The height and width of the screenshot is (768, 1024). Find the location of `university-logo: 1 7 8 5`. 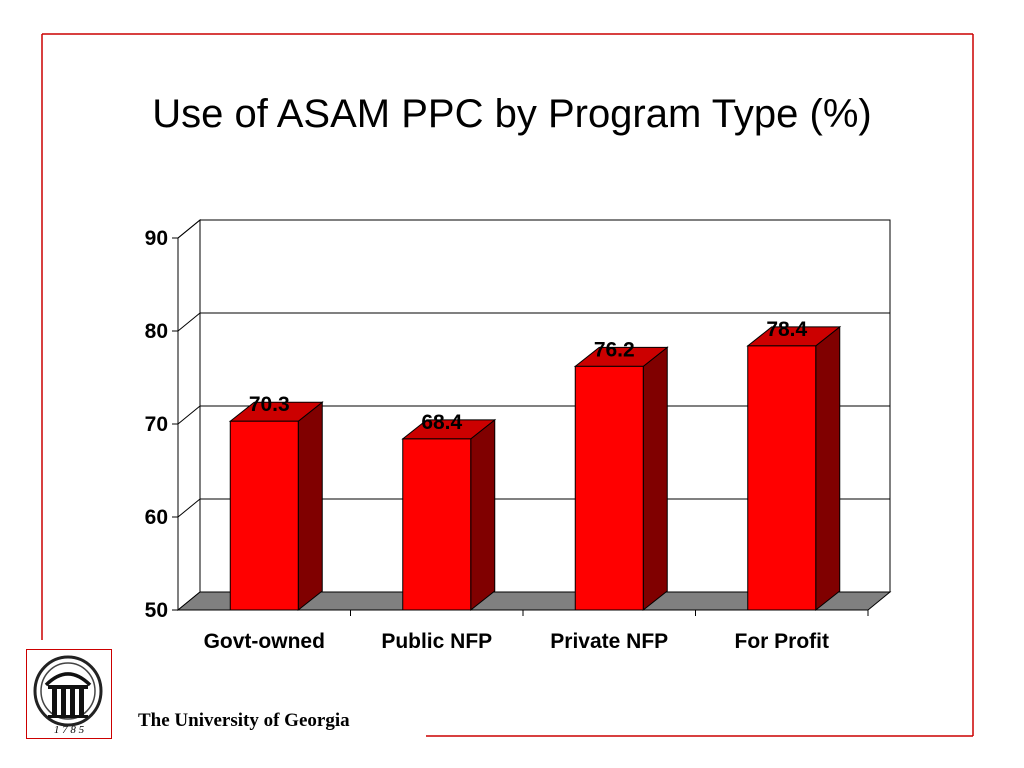

university-logo: 1 7 8 5 is located at coordinates (69, 694).